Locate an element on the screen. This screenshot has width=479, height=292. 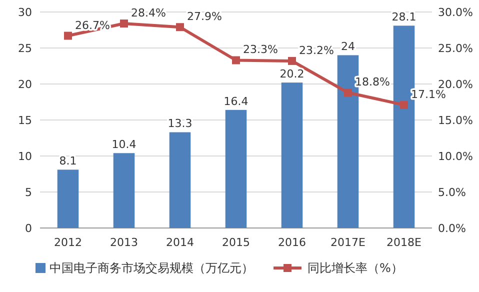
x-tick-label: 2015 is located at coordinates (236, 242).